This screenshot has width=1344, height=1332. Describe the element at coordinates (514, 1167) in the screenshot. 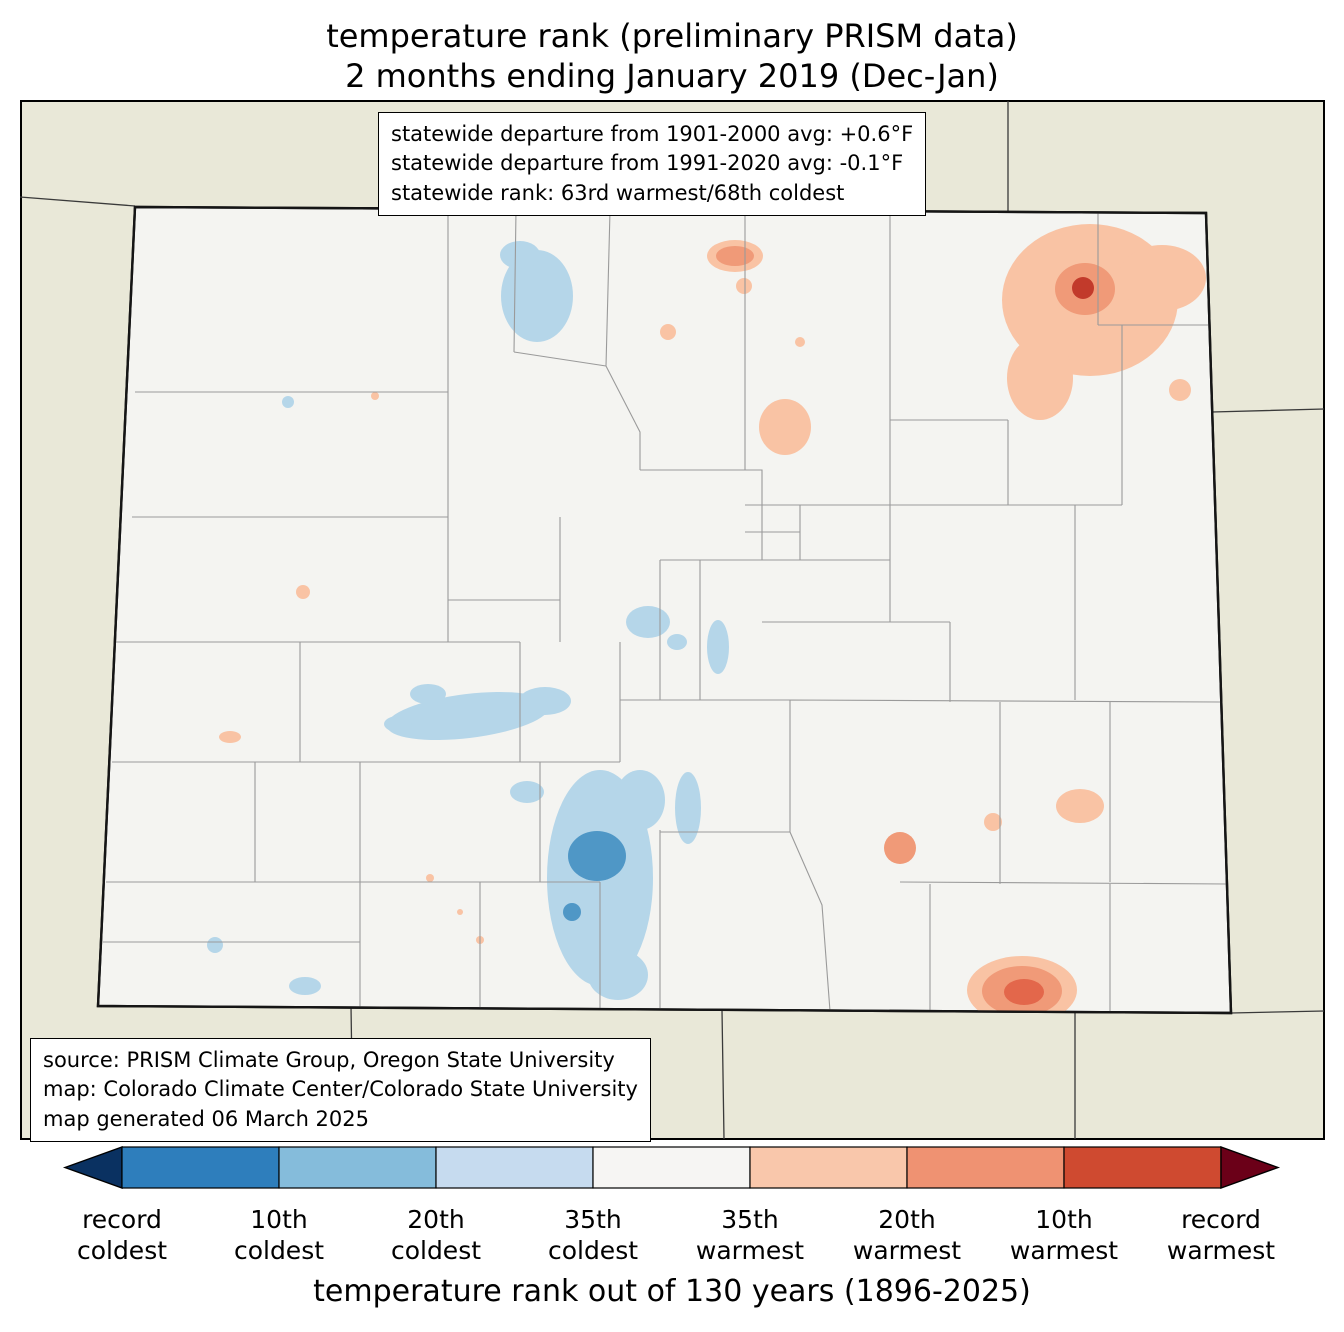

I see `colorbar-segment-35th-coldest` at that location.